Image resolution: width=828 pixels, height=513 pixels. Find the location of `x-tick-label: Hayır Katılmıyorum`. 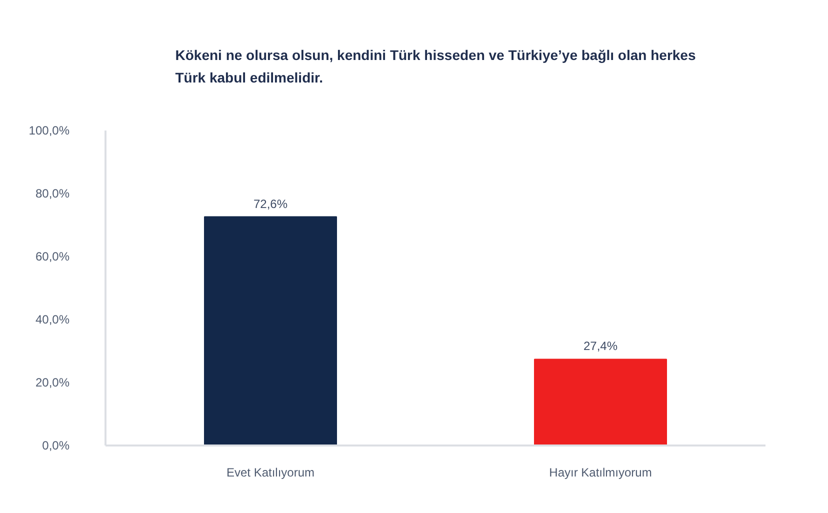

x-tick-label: Hayır Katılmıyorum is located at coordinates (600, 473).